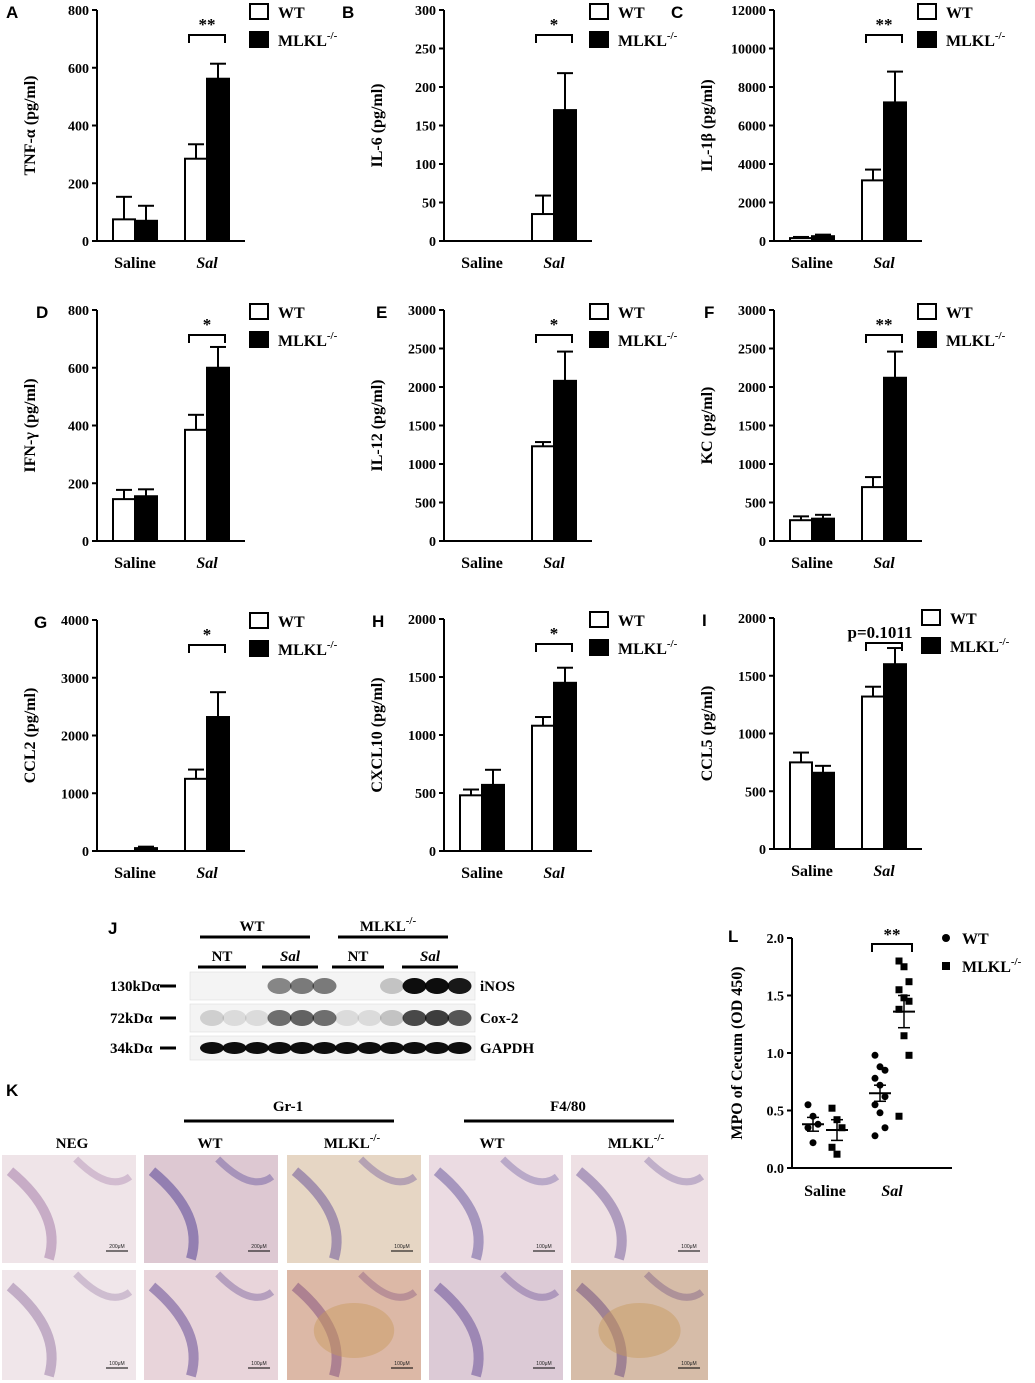 This screenshot has width=1035, height=1383. I want to click on column-label: NEG, so click(72, 1144).